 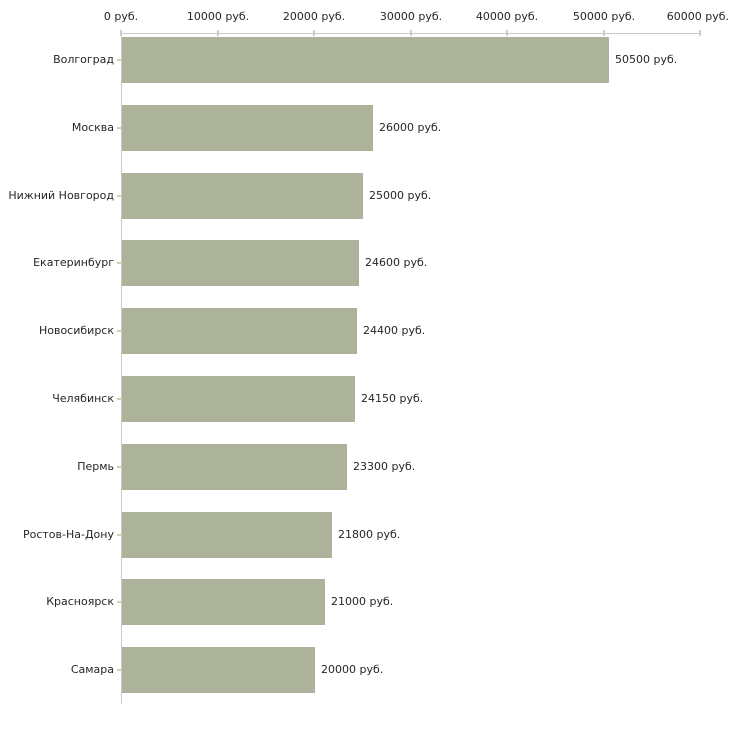 I want to click on bar-value-label: 20000 руб., so click(x=352, y=669).